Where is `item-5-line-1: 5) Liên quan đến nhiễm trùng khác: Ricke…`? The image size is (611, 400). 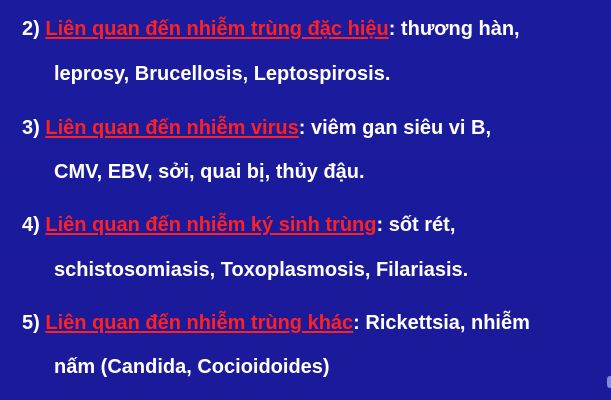
item-5-line-1: 5) Liên quan đến nhiễm trùng khác: Ricke… is located at coordinates (276, 323).